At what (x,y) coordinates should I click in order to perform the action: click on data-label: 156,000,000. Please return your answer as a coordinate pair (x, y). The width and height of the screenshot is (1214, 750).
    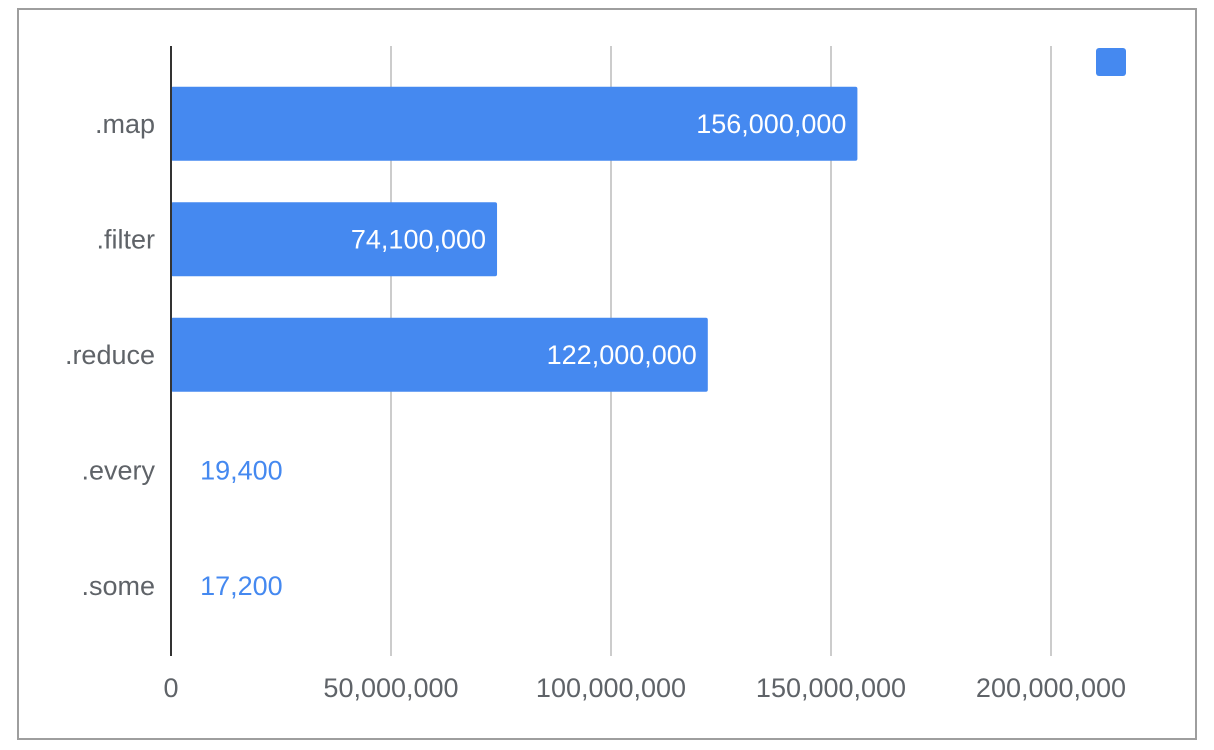
    Looking at the image, I should click on (771, 124).